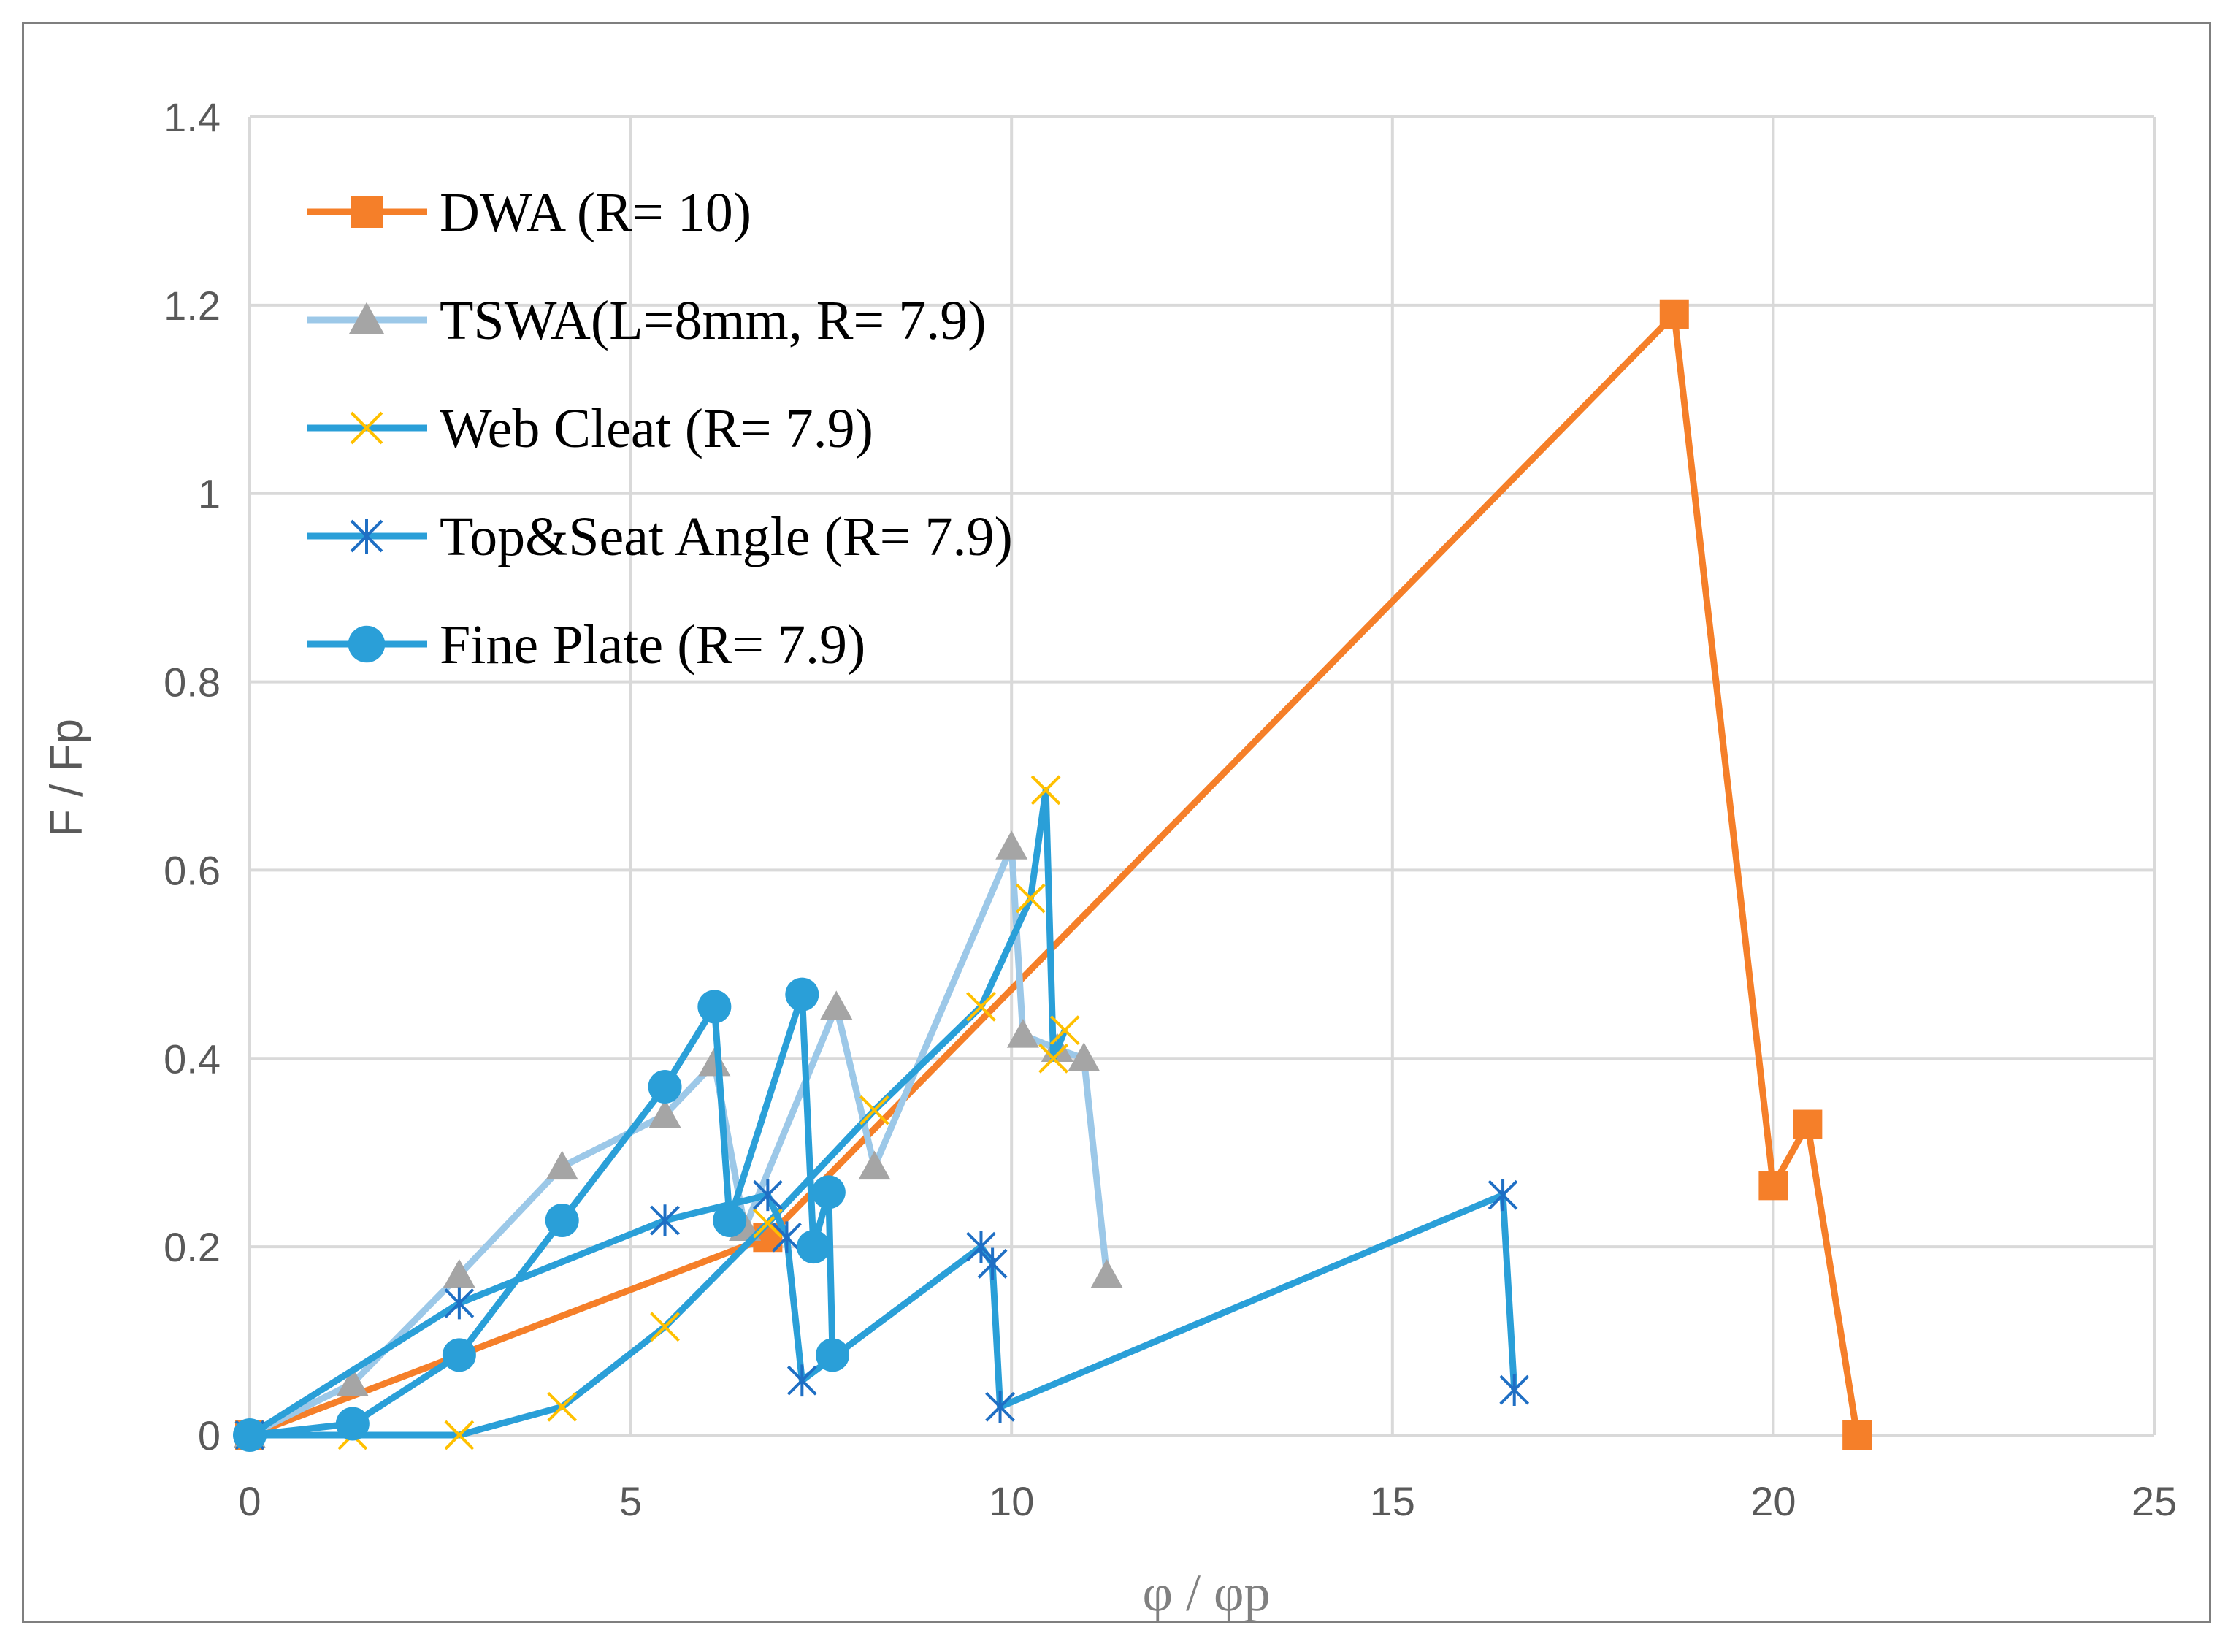  Describe the element at coordinates (192, 682) in the screenshot. I see `y-tick-label: 0.8` at that location.